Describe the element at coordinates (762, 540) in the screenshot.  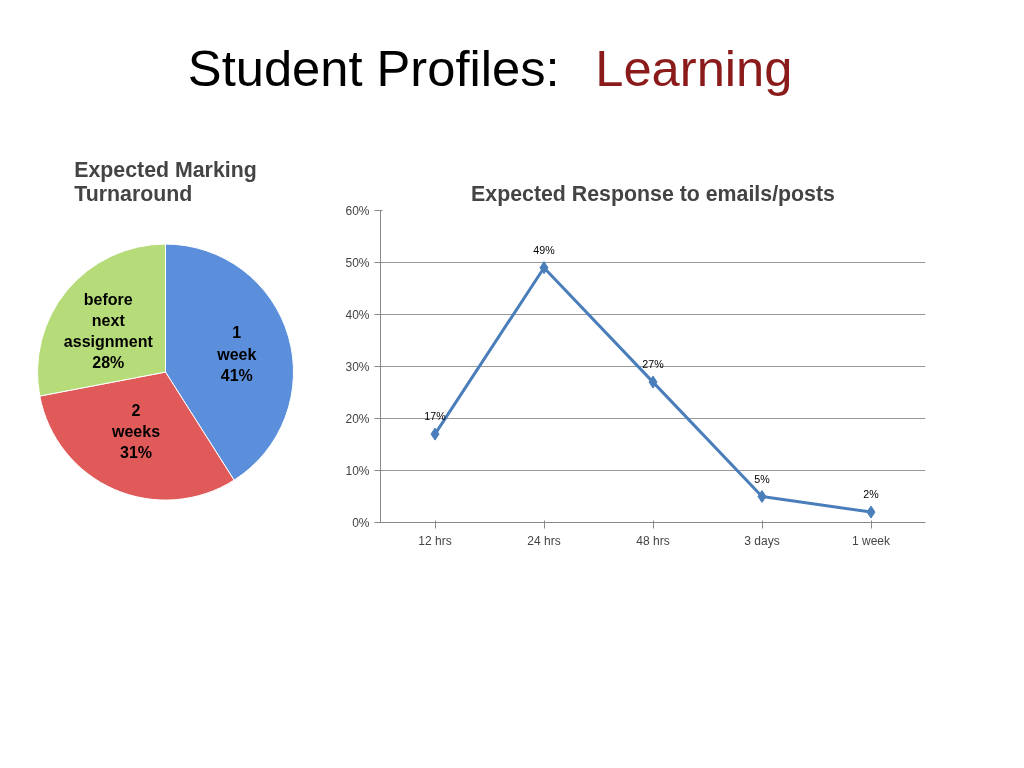
I see `x-tick-label: 3 days` at that location.